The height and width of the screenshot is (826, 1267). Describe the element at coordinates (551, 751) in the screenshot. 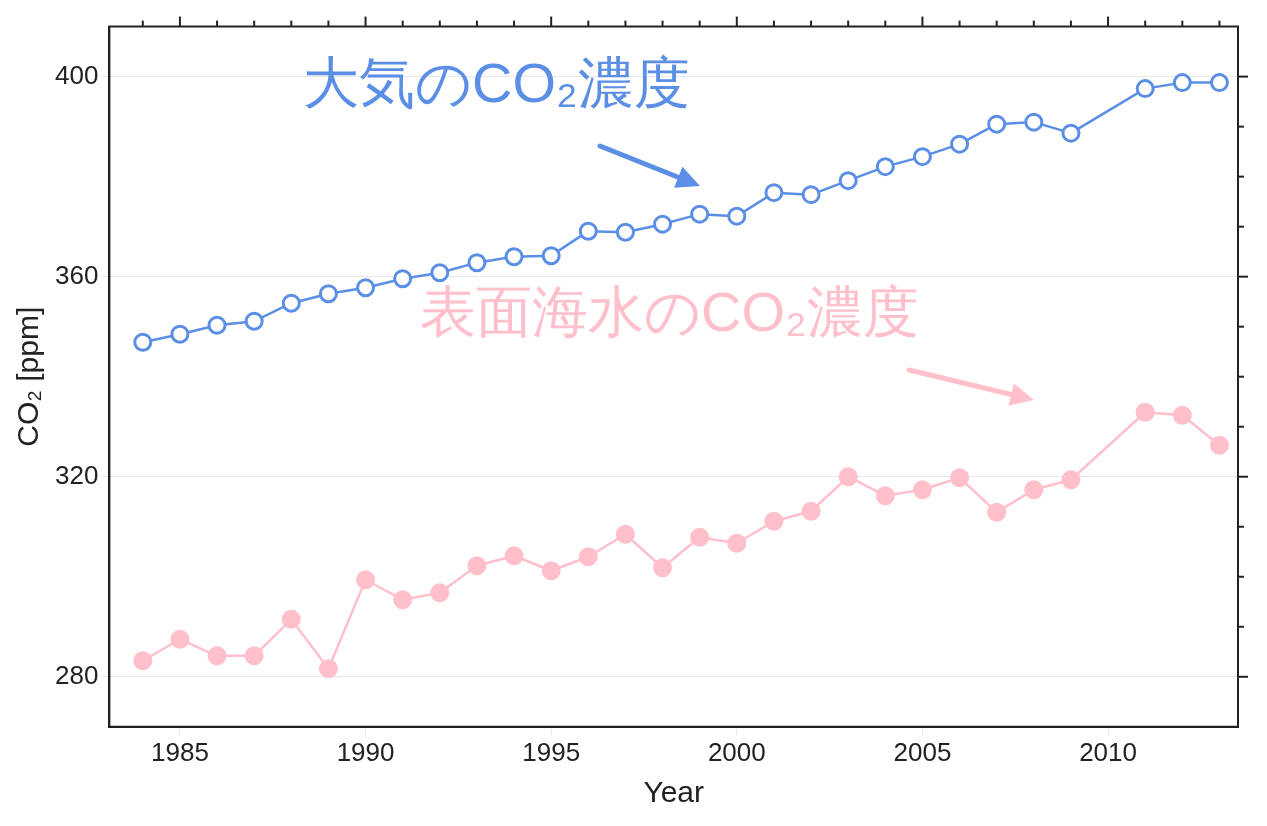

I see `x-tick-label: 1995` at that location.